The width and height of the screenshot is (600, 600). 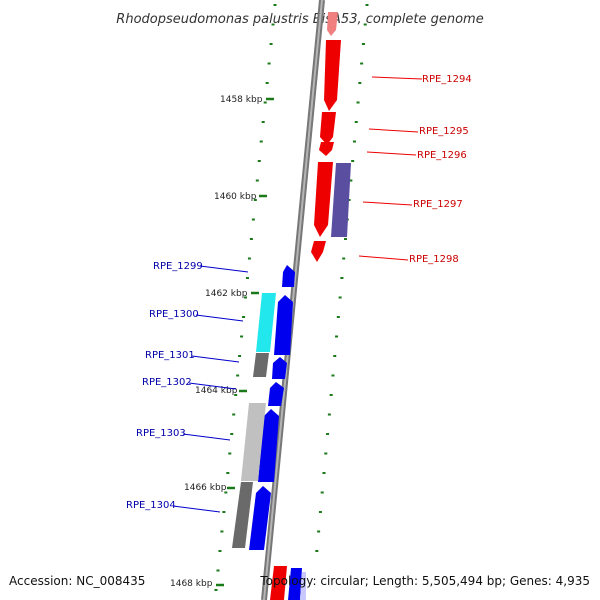 What do you see at coordinates (205, 488) in the screenshot?
I see `scale-label-1466: 1466 kbp` at bounding box center [205, 488].